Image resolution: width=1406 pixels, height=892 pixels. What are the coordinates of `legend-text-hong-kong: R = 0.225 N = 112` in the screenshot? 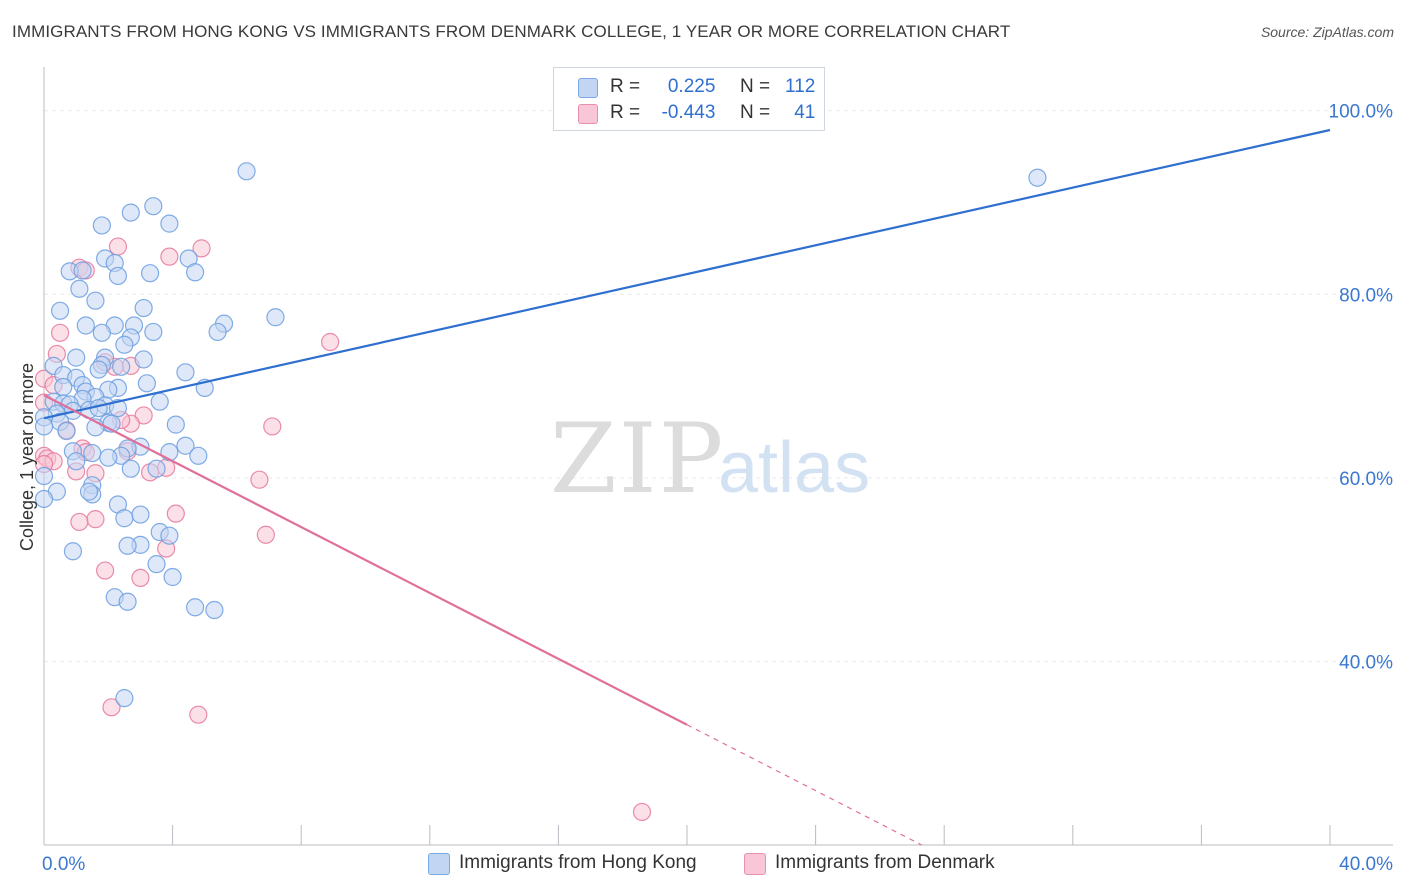 It's located at (712, 87).